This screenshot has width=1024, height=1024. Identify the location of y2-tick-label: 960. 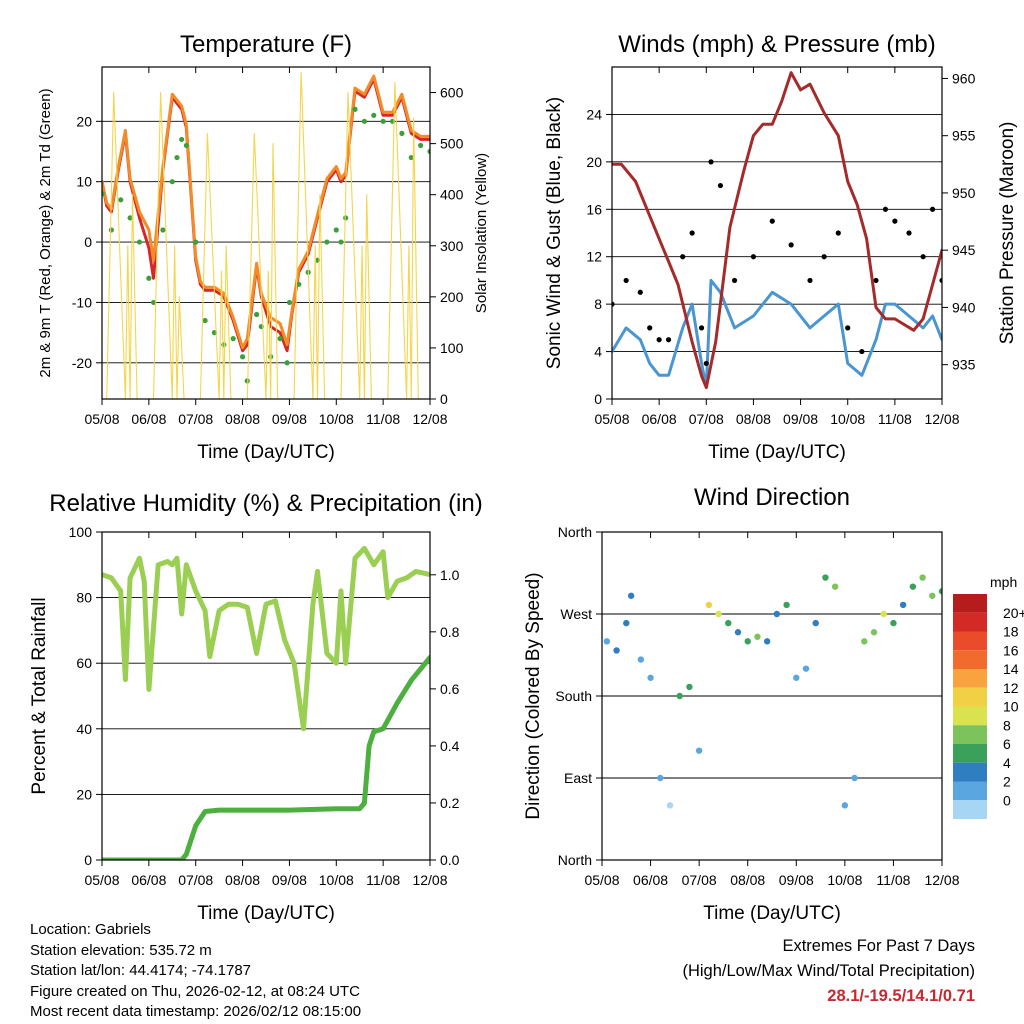
(964, 78).